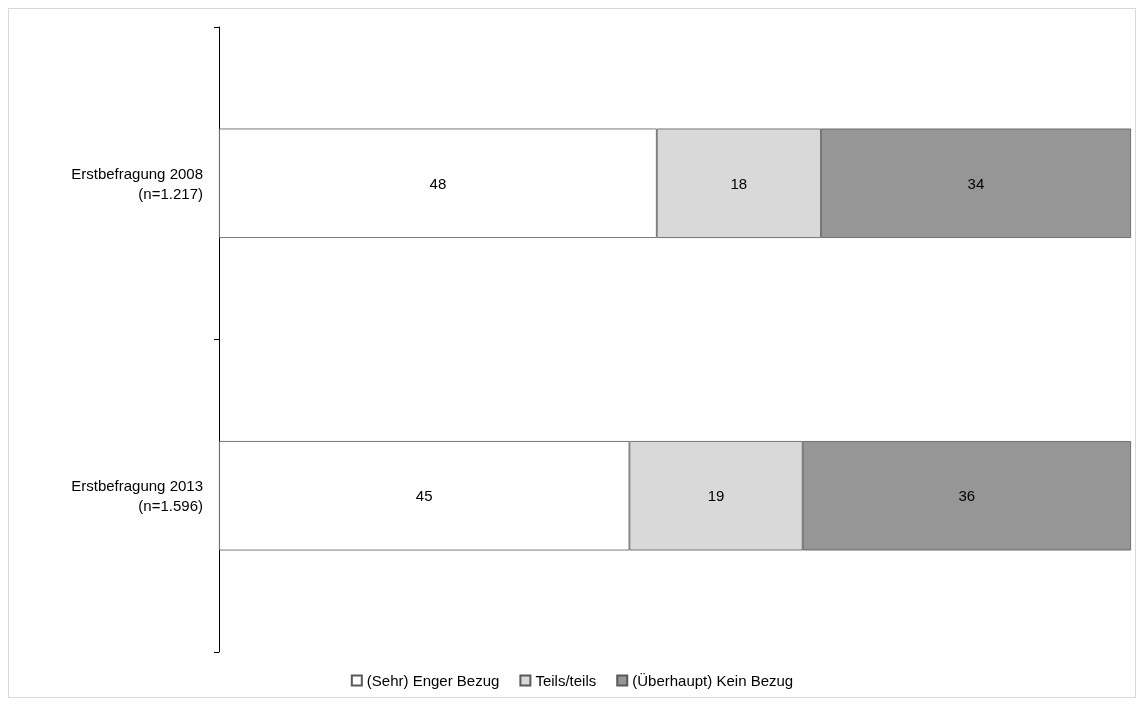  What do you see at coordinates (967, 496) in the screenshot?
I see `data-label: 36` at bounding box center [967, 496].